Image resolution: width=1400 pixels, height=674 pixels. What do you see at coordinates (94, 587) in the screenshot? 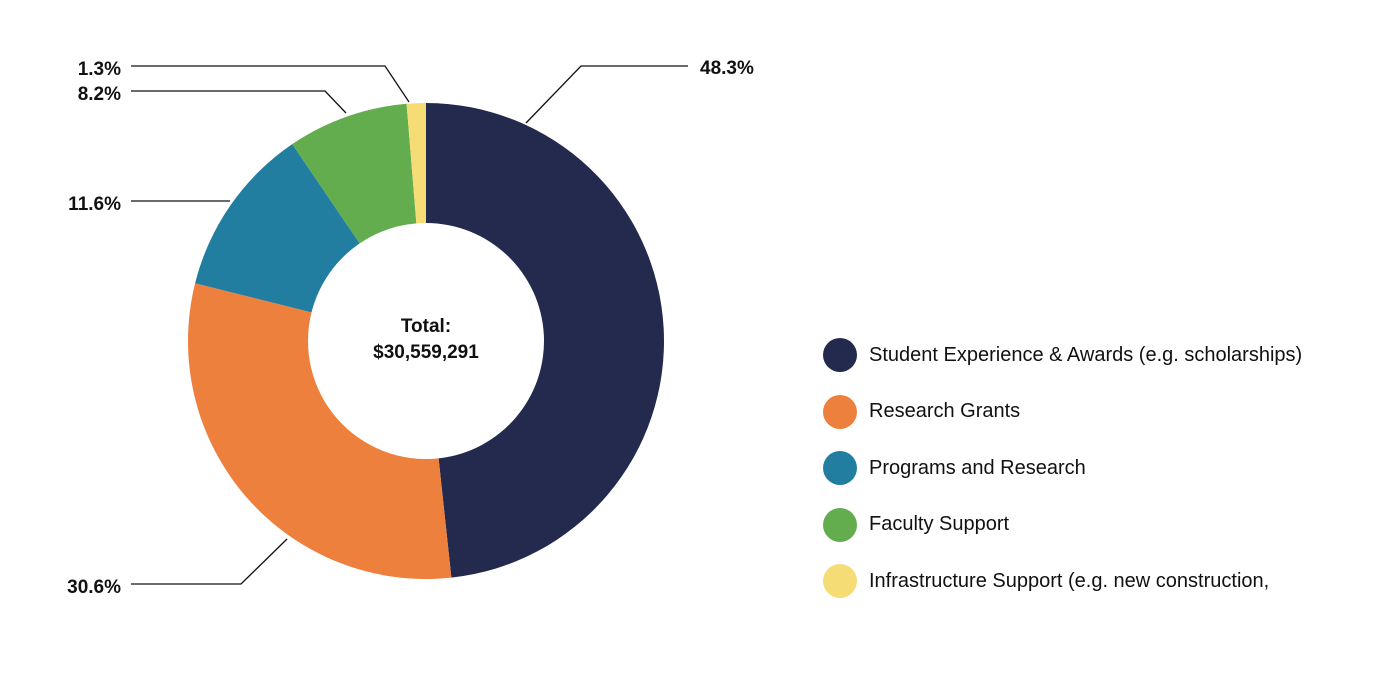
I see `slice-value-label: 30.6%` at bounding box center [94, 587].